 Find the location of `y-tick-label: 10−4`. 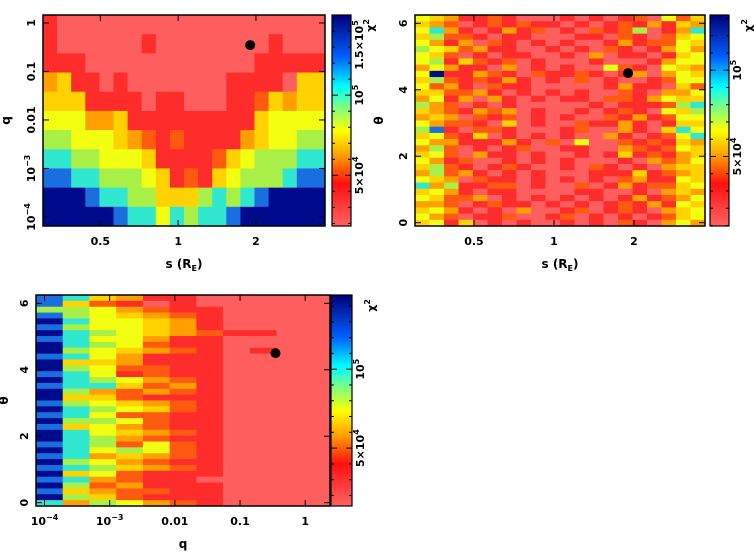

y-tick-label: 10−4 is located at coordinates (30, 217).